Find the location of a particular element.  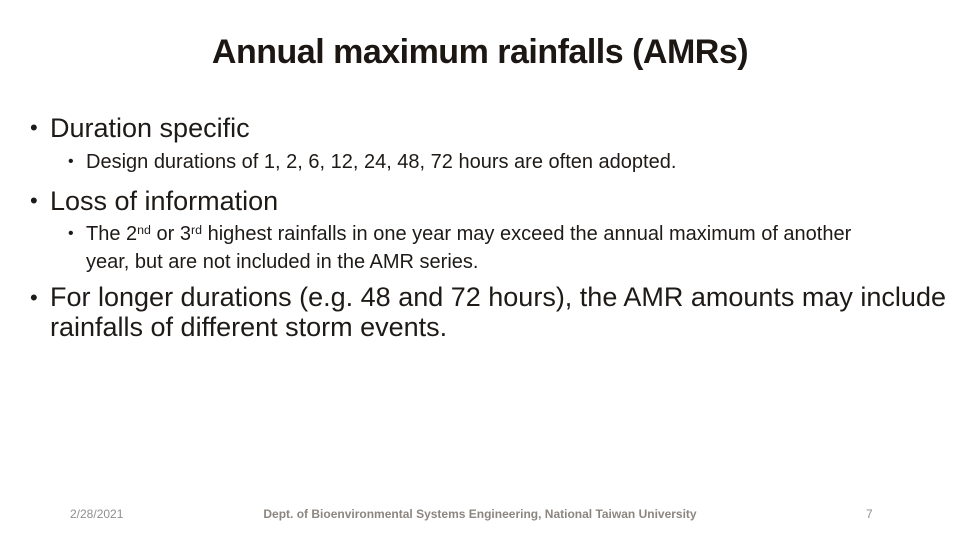

bullet-text: Loss of information is located at coordinates (164, 201).